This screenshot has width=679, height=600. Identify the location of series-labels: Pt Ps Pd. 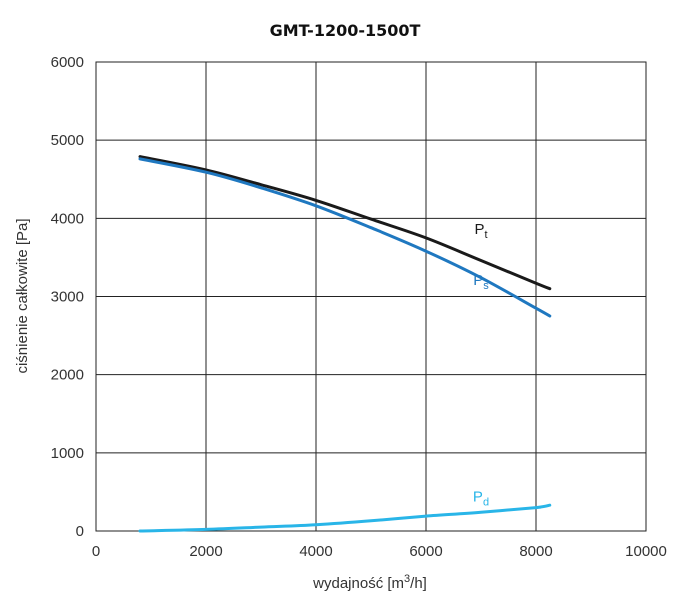
(481, 364).